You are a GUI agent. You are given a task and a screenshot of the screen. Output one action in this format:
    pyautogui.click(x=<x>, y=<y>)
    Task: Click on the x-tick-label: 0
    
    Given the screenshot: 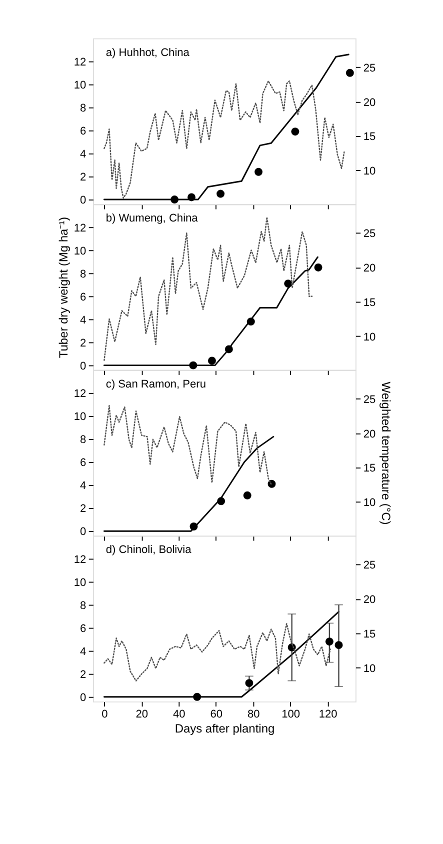 What is the action you would take?
    pyautogui.click(x=105, y=714)
    